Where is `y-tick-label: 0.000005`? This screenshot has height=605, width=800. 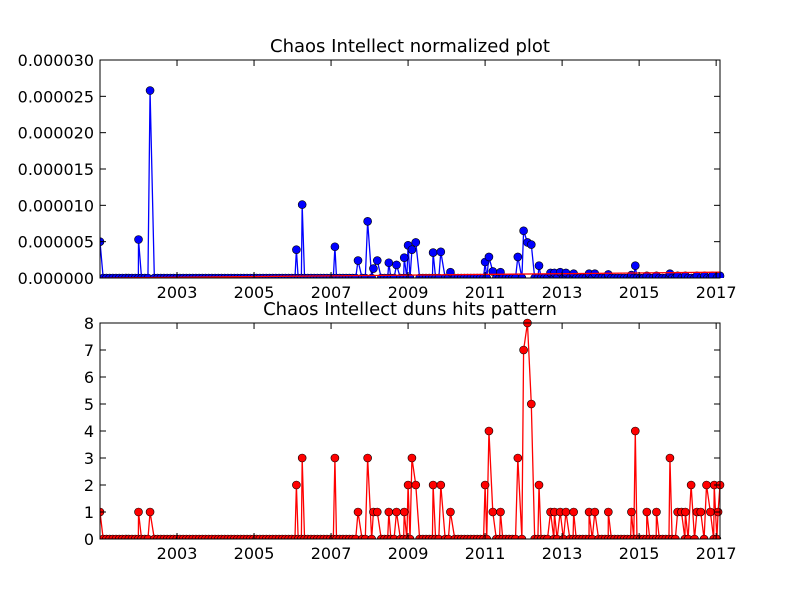
y-tick-label: 0.000005 is located at coordinates (56, 242).